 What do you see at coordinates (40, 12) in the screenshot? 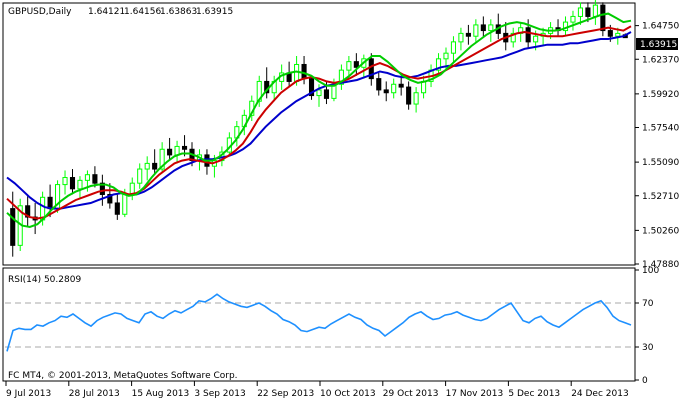
I see `chart-header-symbol: GBPUSD,Daily` at bounding box center [40, 12].